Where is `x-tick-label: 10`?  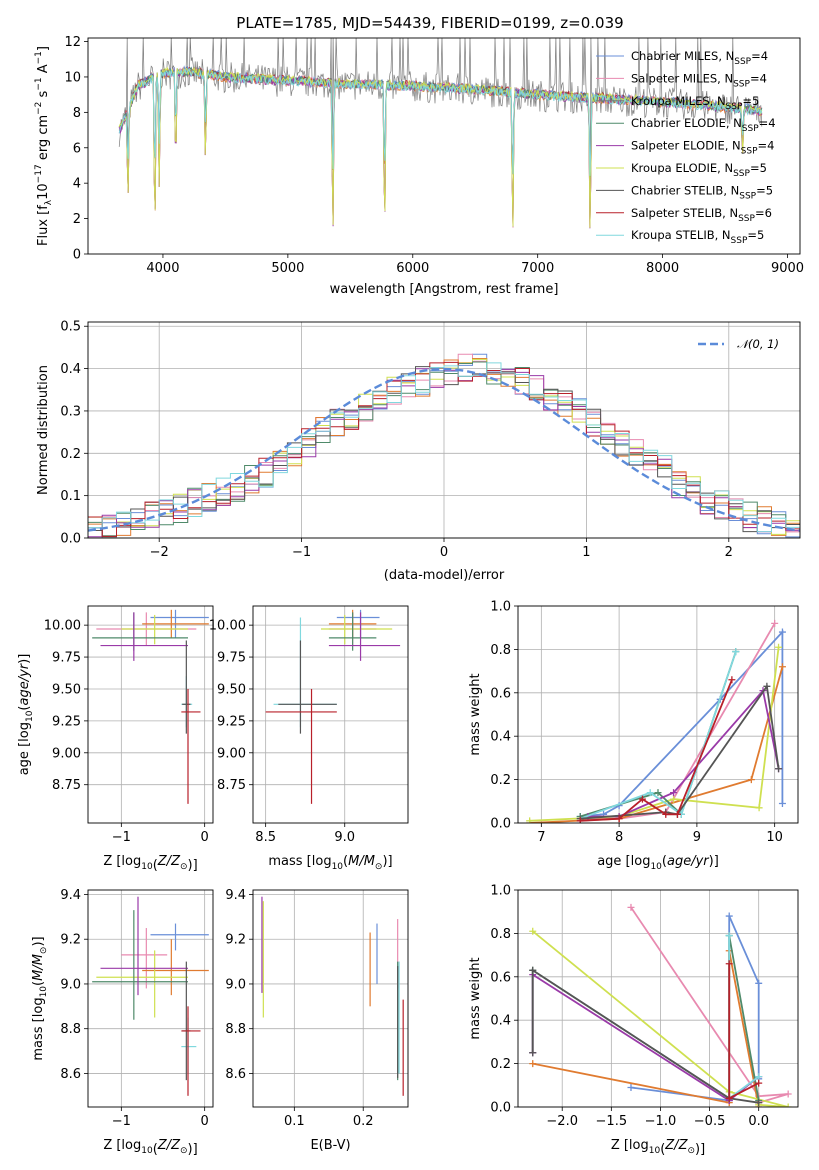 x-tick-label: 10 is located at coordinates (774, 837).